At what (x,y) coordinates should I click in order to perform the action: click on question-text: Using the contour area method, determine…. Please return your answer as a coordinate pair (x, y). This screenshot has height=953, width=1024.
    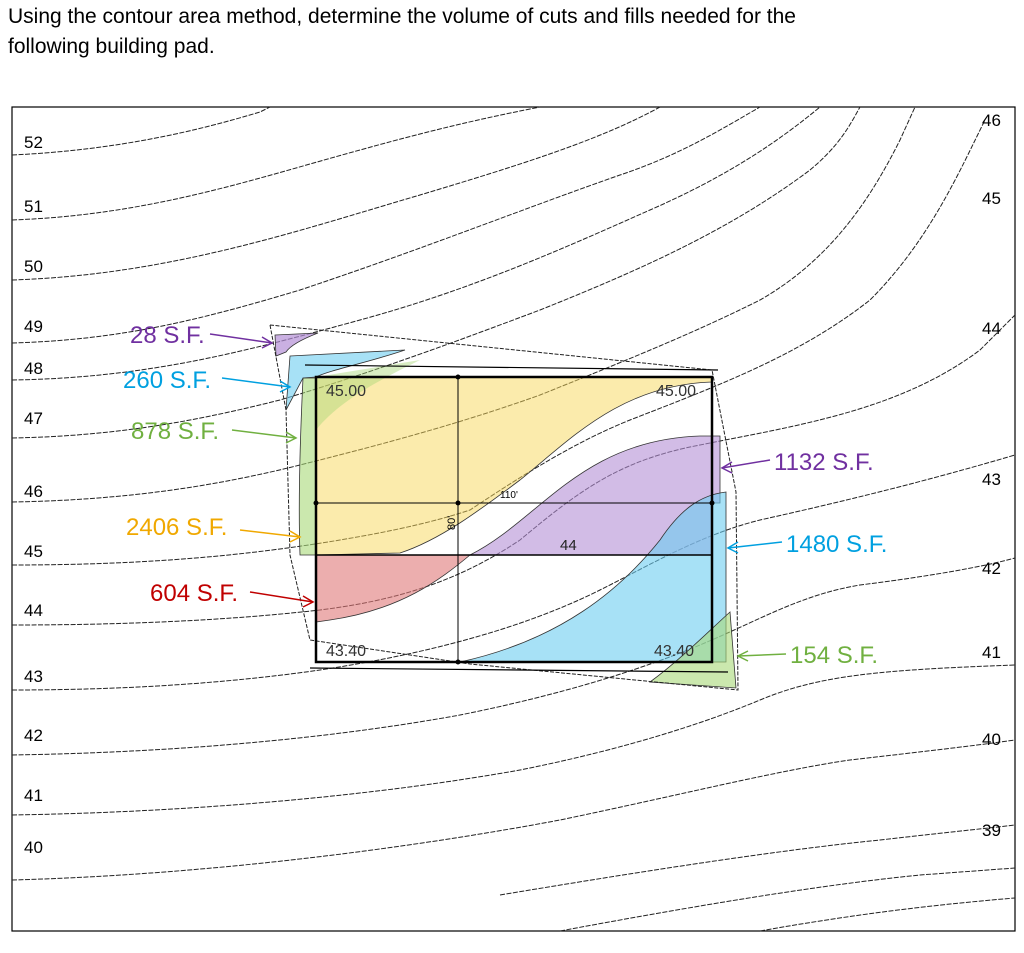
    Looking at the image, I should click on (508, 32).